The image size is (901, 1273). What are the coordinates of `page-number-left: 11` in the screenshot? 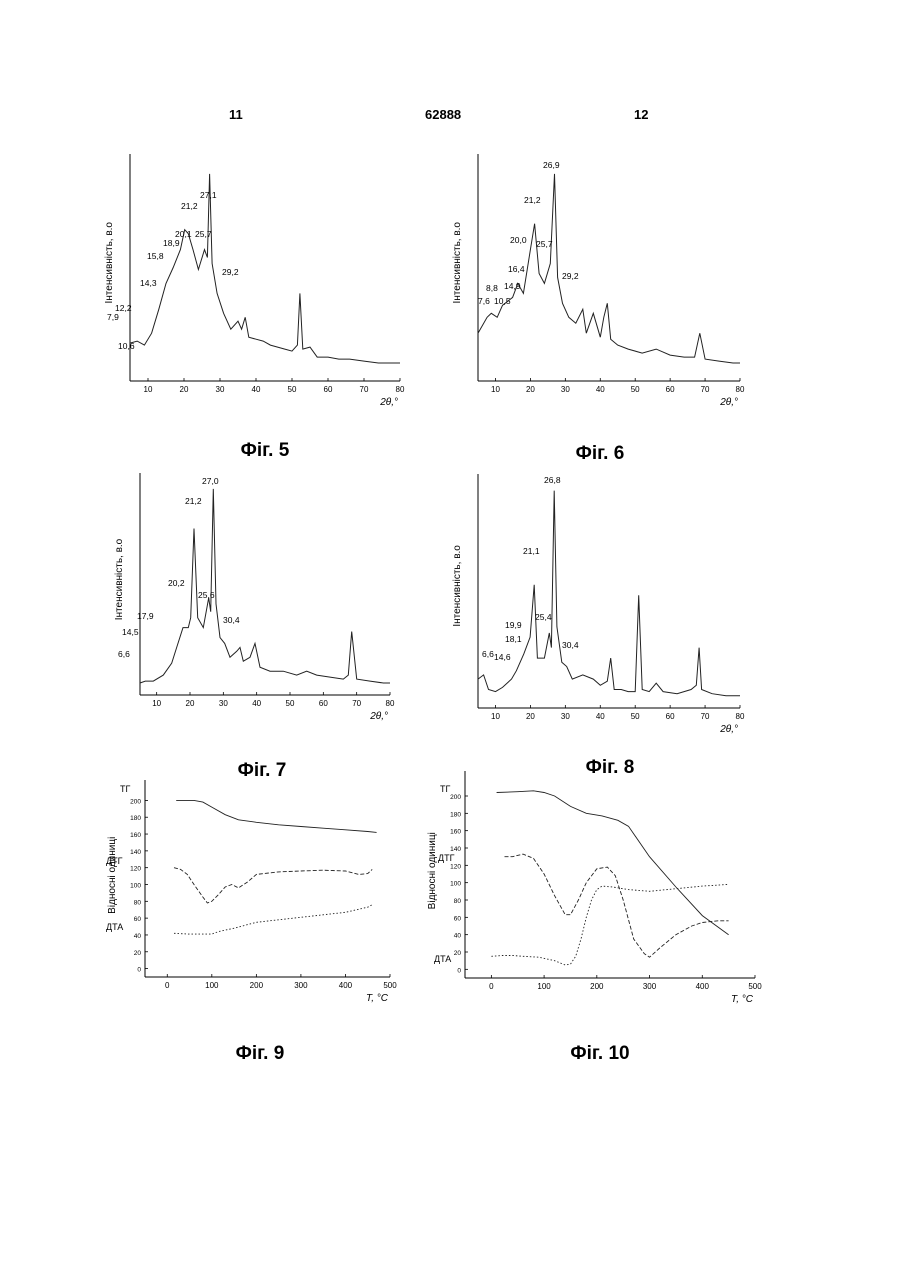 It's located at (236, 114).